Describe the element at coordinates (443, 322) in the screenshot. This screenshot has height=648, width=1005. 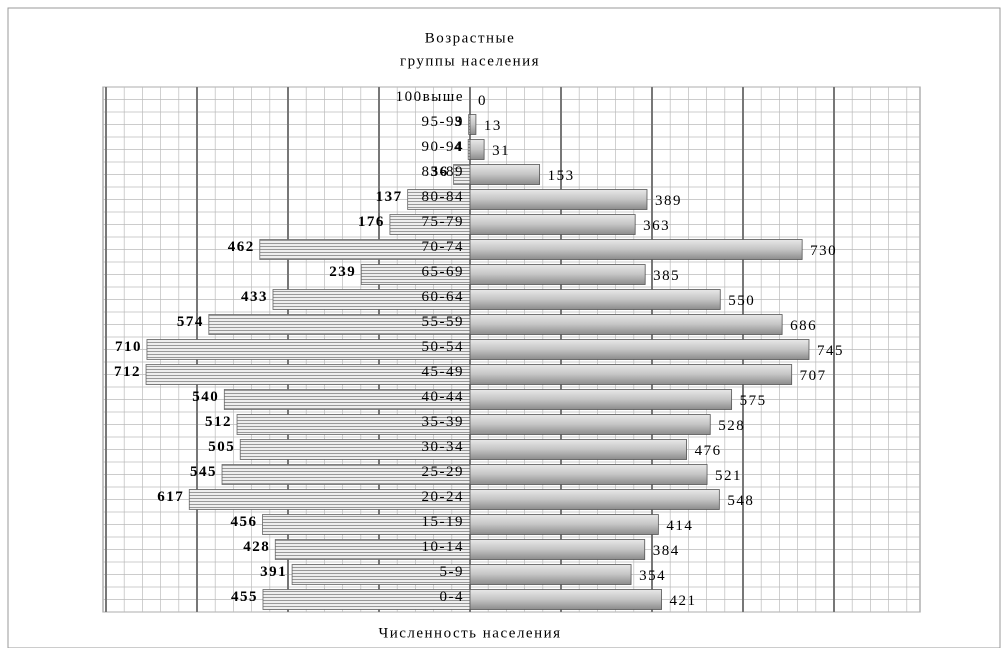
I see `category-label: 55-59` at that location.